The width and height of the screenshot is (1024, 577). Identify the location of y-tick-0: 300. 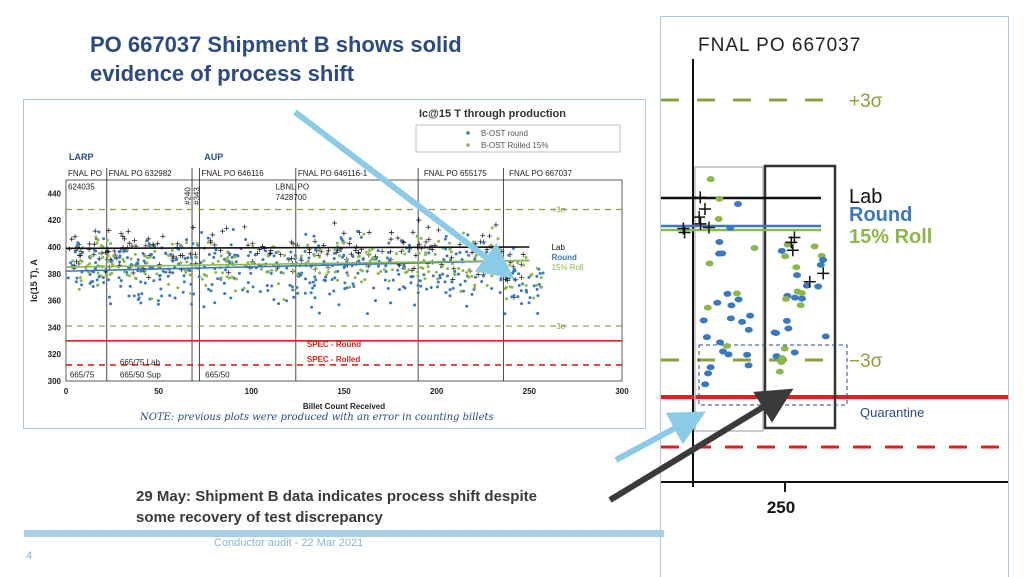
(55, 381).